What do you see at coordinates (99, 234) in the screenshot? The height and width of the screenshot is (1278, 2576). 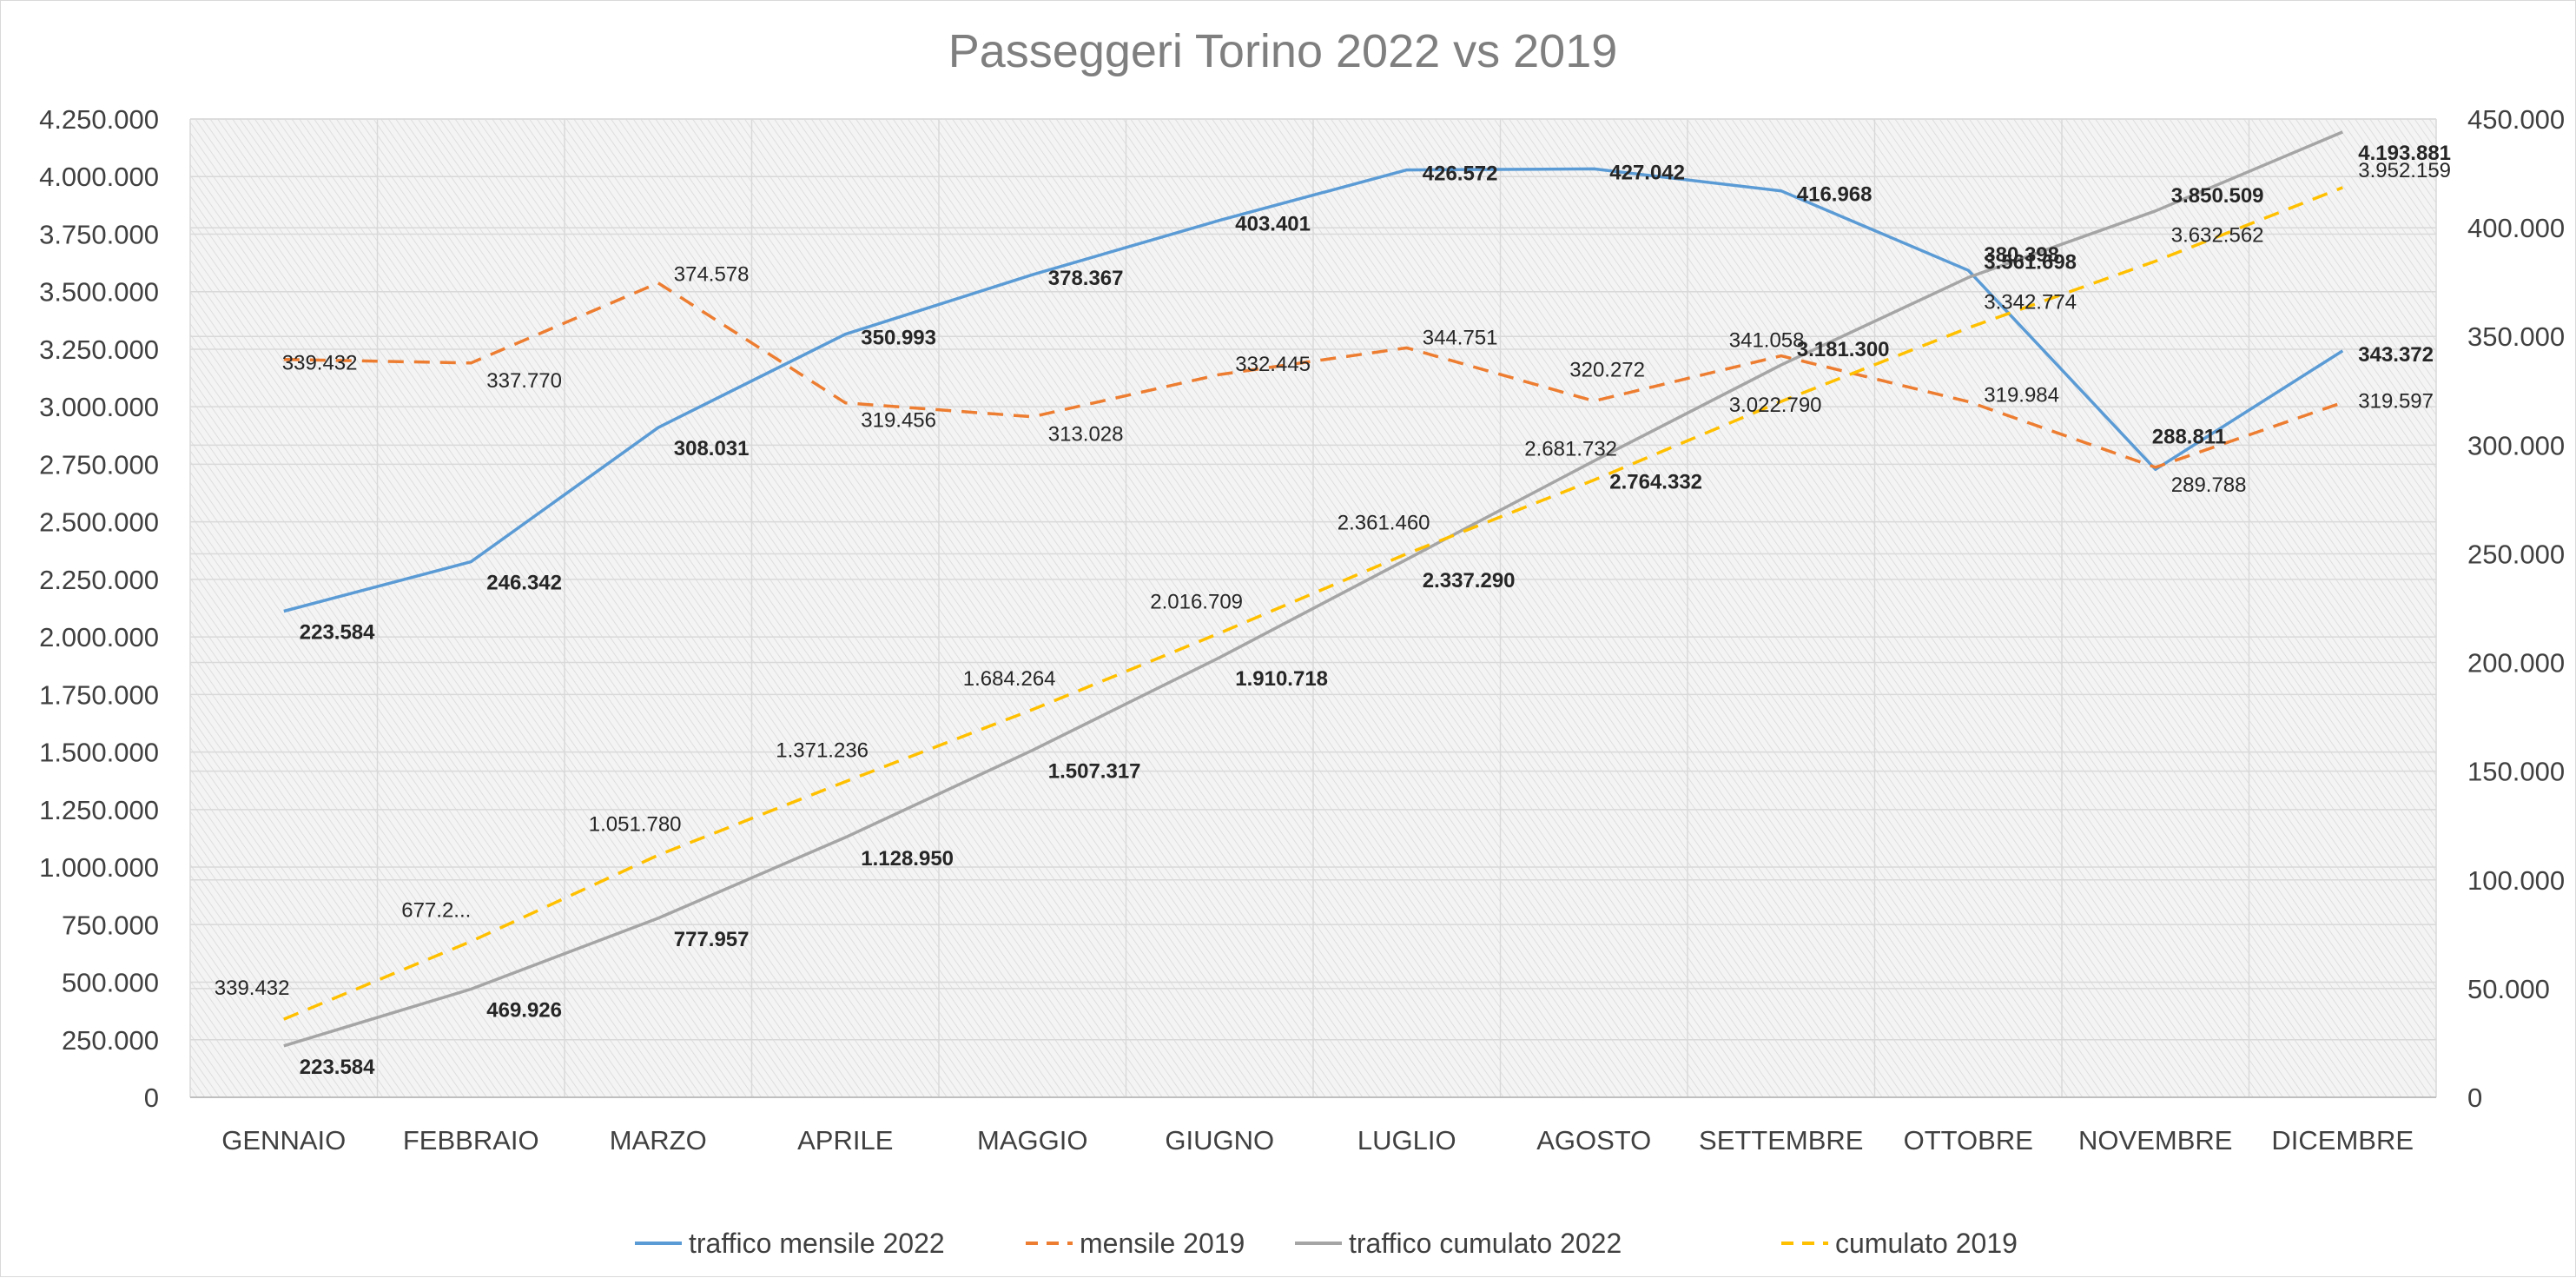 I see `left-axis-tick-label: 3.750.000` at bounding box center [99, 234].